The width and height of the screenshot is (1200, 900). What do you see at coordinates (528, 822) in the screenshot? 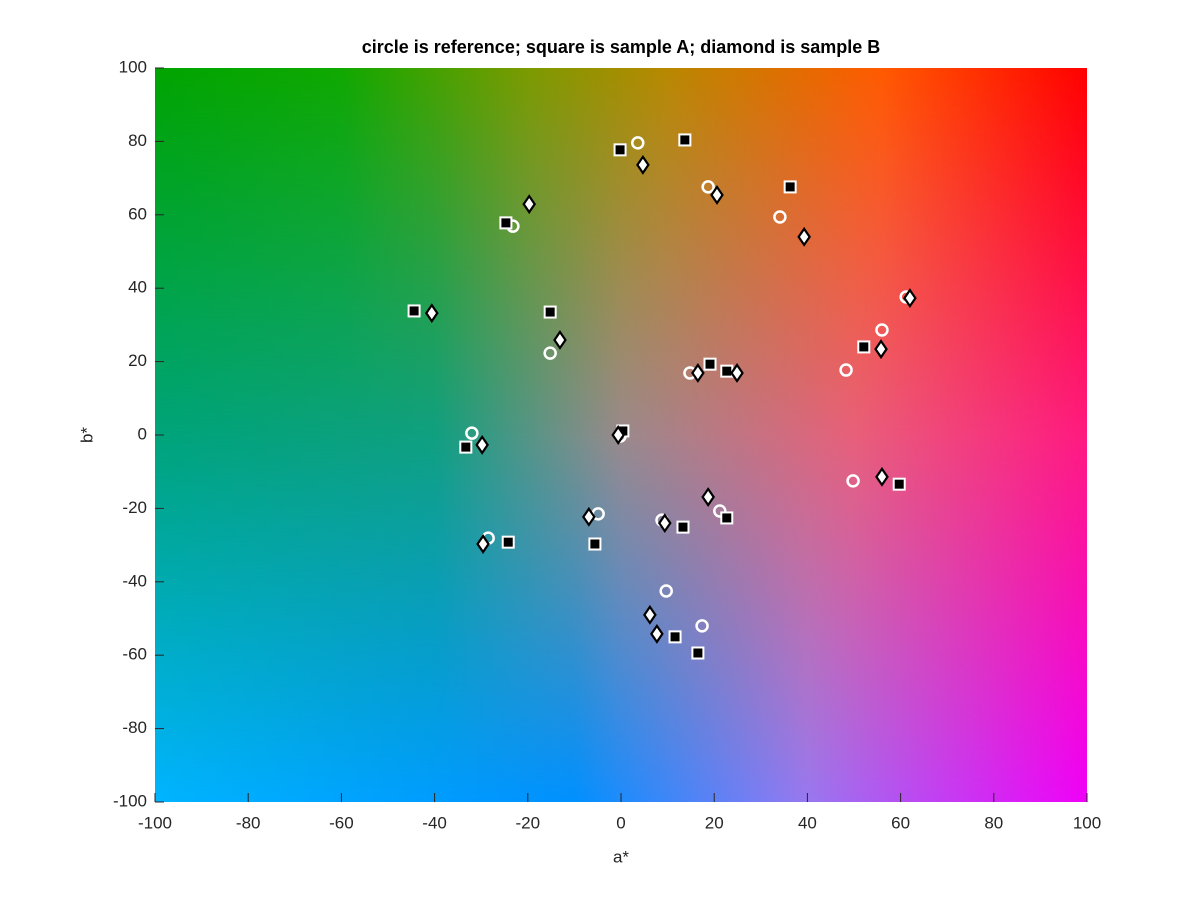
I see `x-tick-label: -20` at bounding box center [528, 822].